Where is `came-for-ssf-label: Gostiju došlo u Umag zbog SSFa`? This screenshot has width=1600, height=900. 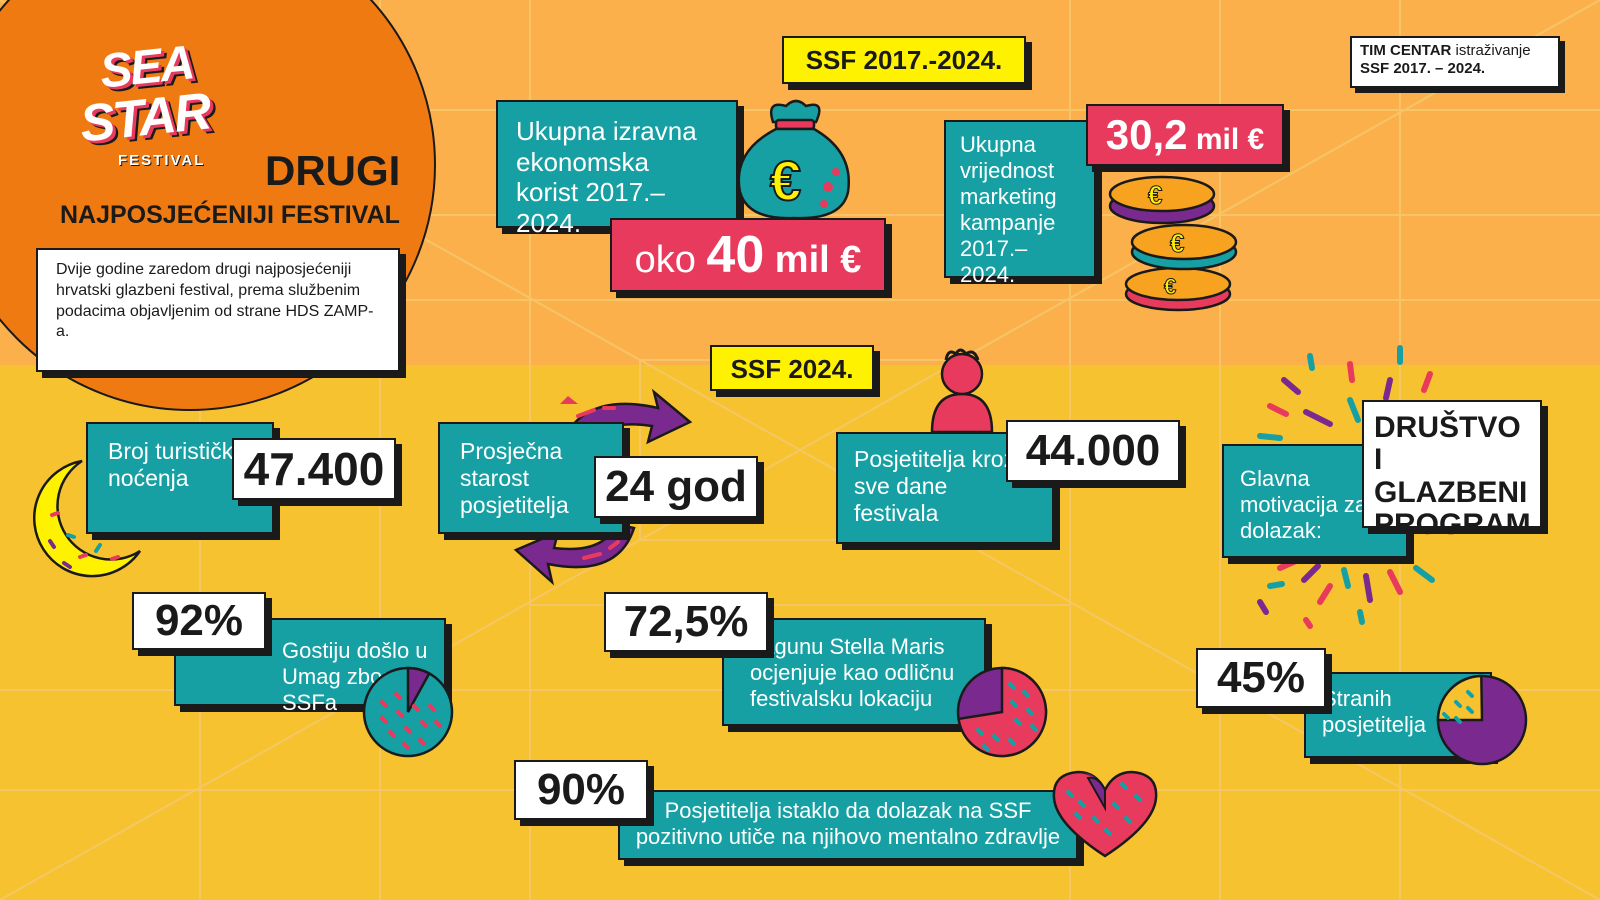
came-for-ssf-label: Gostiju došlo u Umag zbog SSFa is located at coordinates (355, 676).